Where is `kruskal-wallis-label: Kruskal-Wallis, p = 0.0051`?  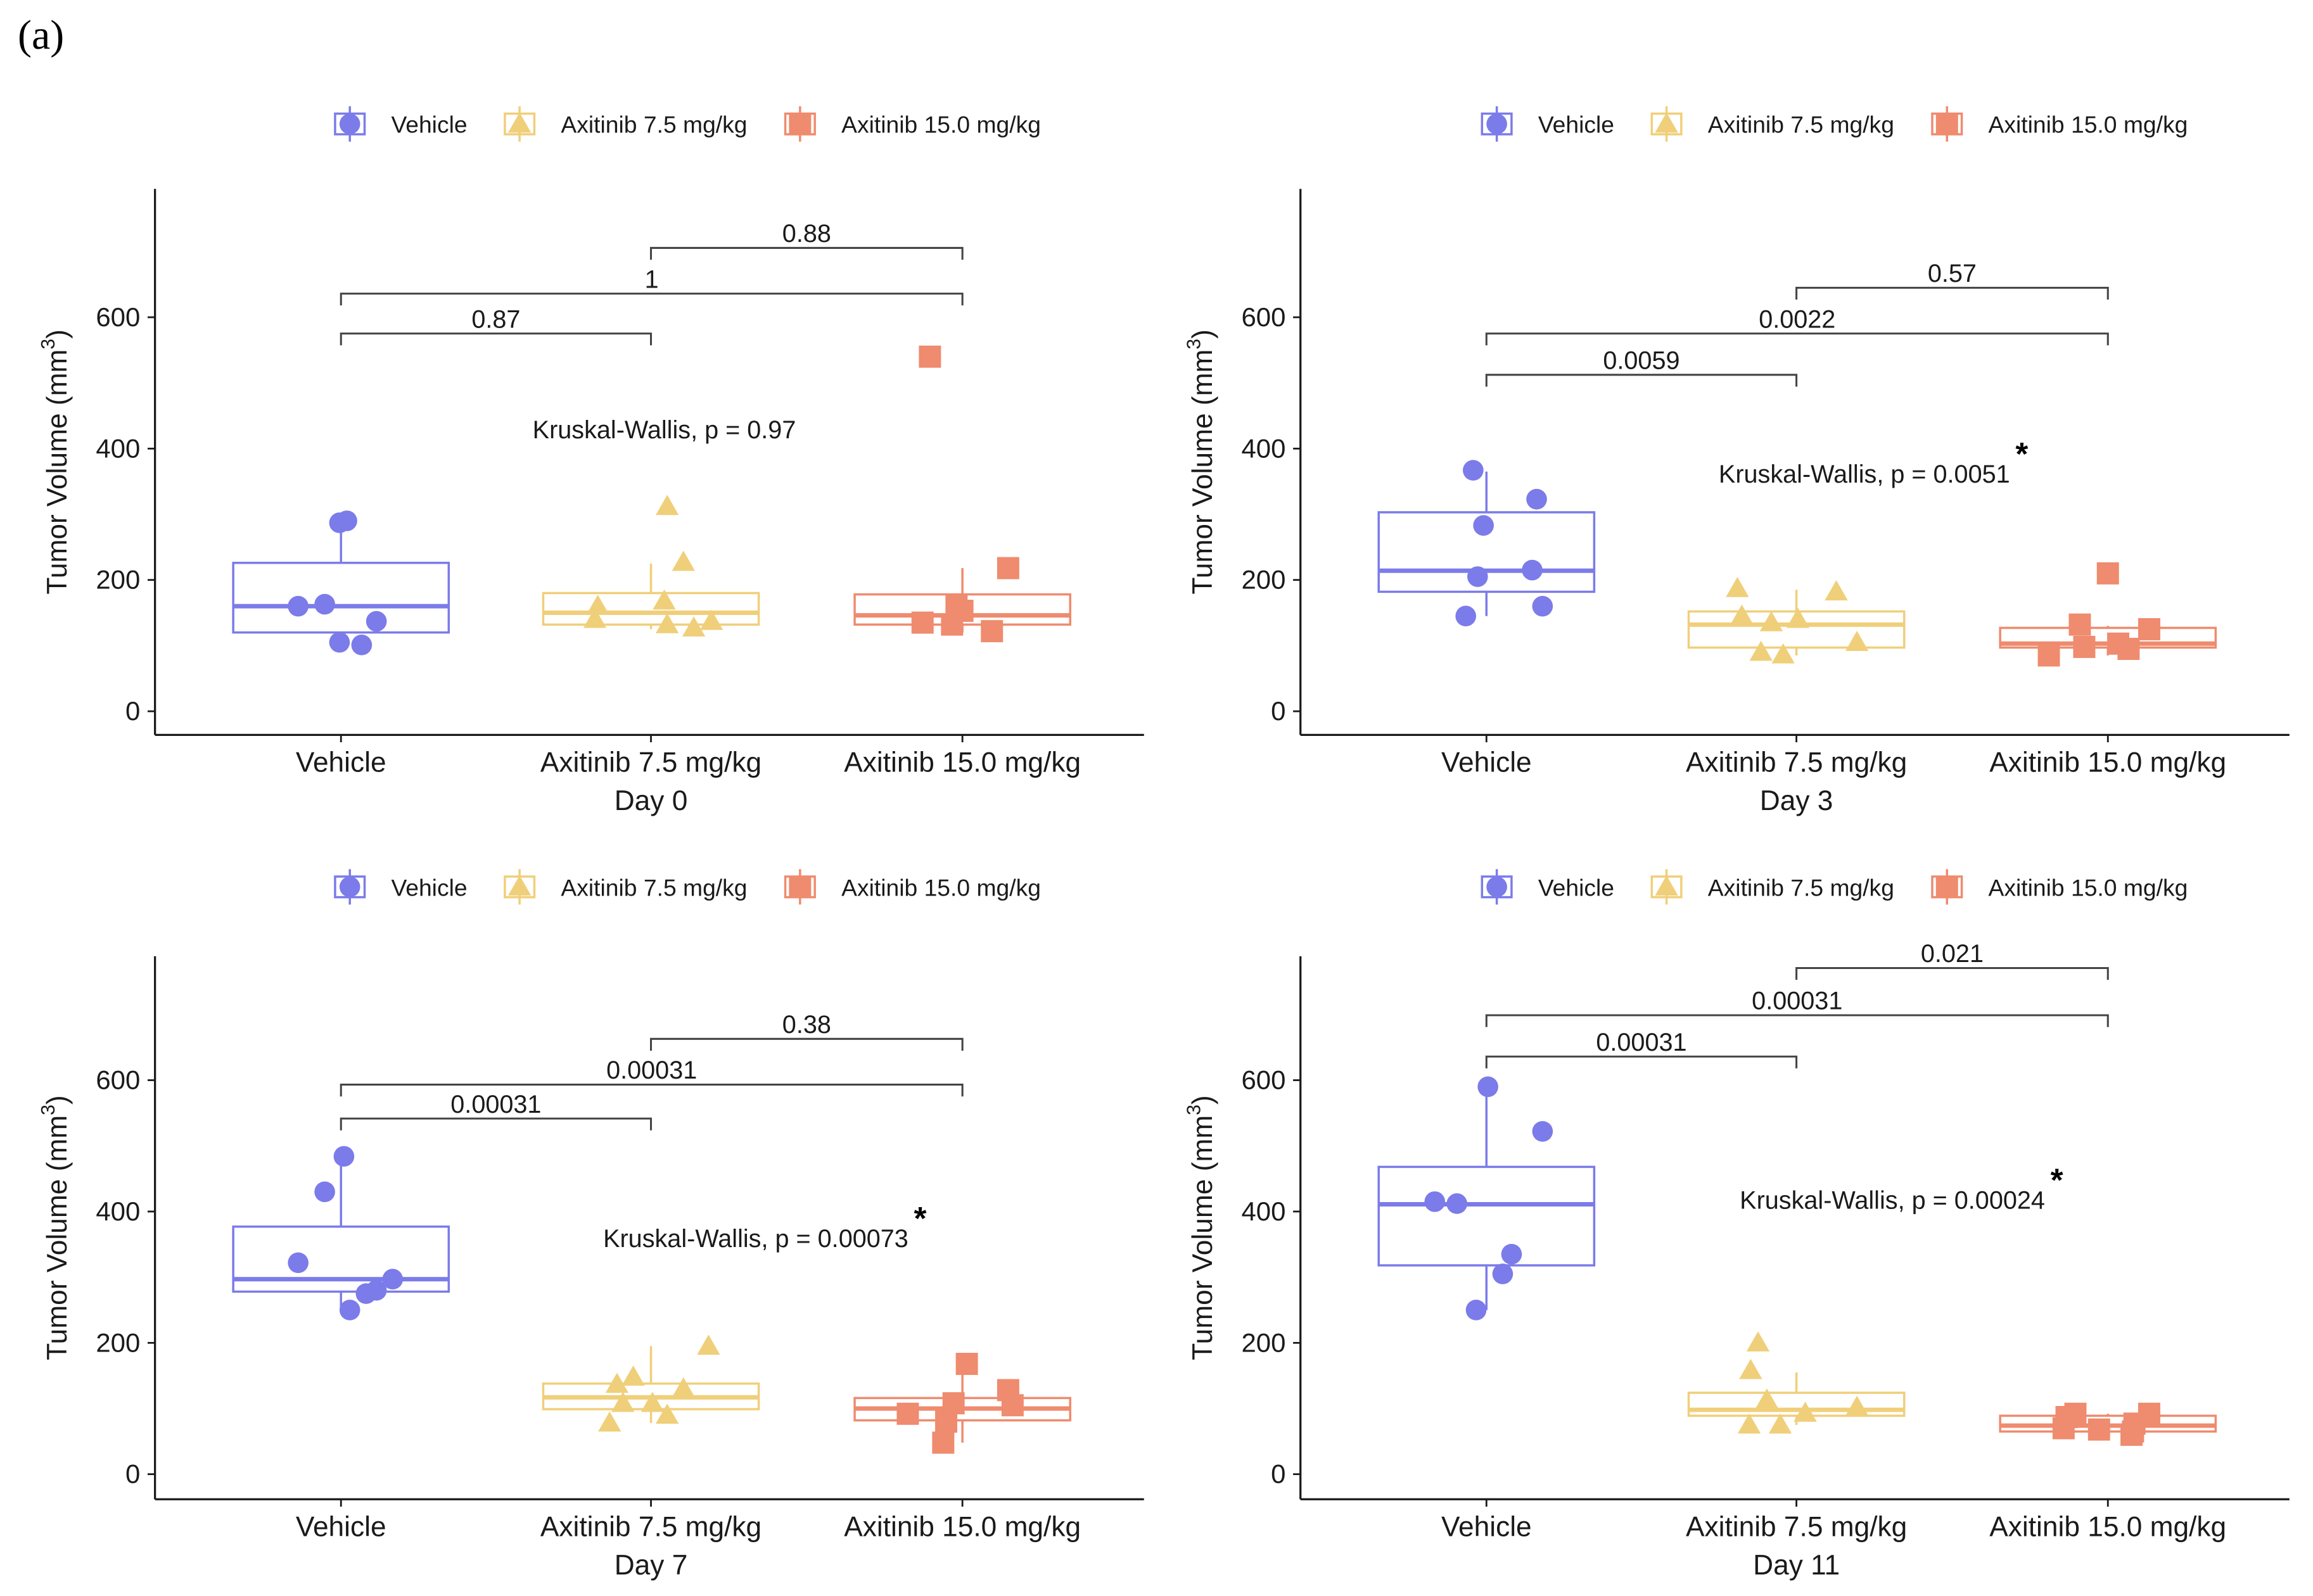
kruskal-wallis-label: Kruskal-Wallis, p = 0.0051 is located at coordinates (1864, 474).